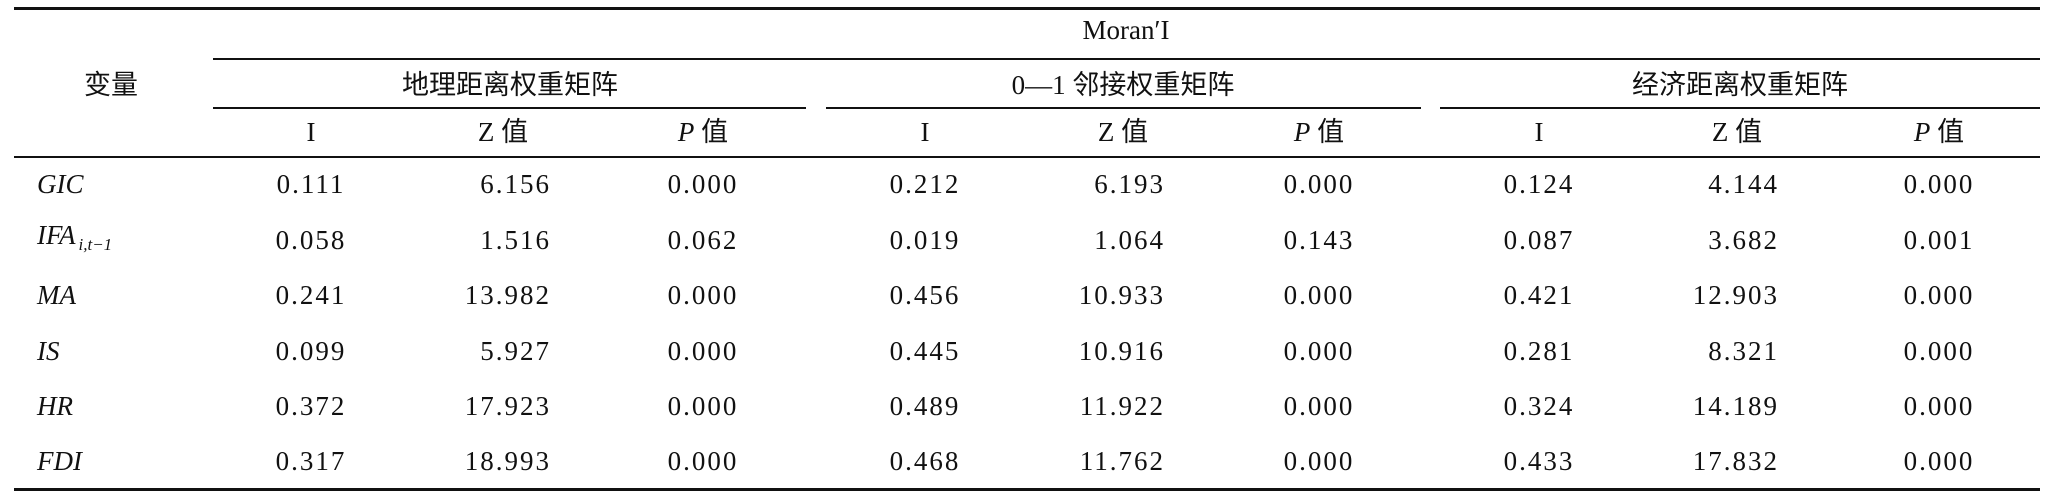  What do you see at coordinates (59, 461) in the screenshot?
I see `row-label: FDI` at bounding box center [59, 461].